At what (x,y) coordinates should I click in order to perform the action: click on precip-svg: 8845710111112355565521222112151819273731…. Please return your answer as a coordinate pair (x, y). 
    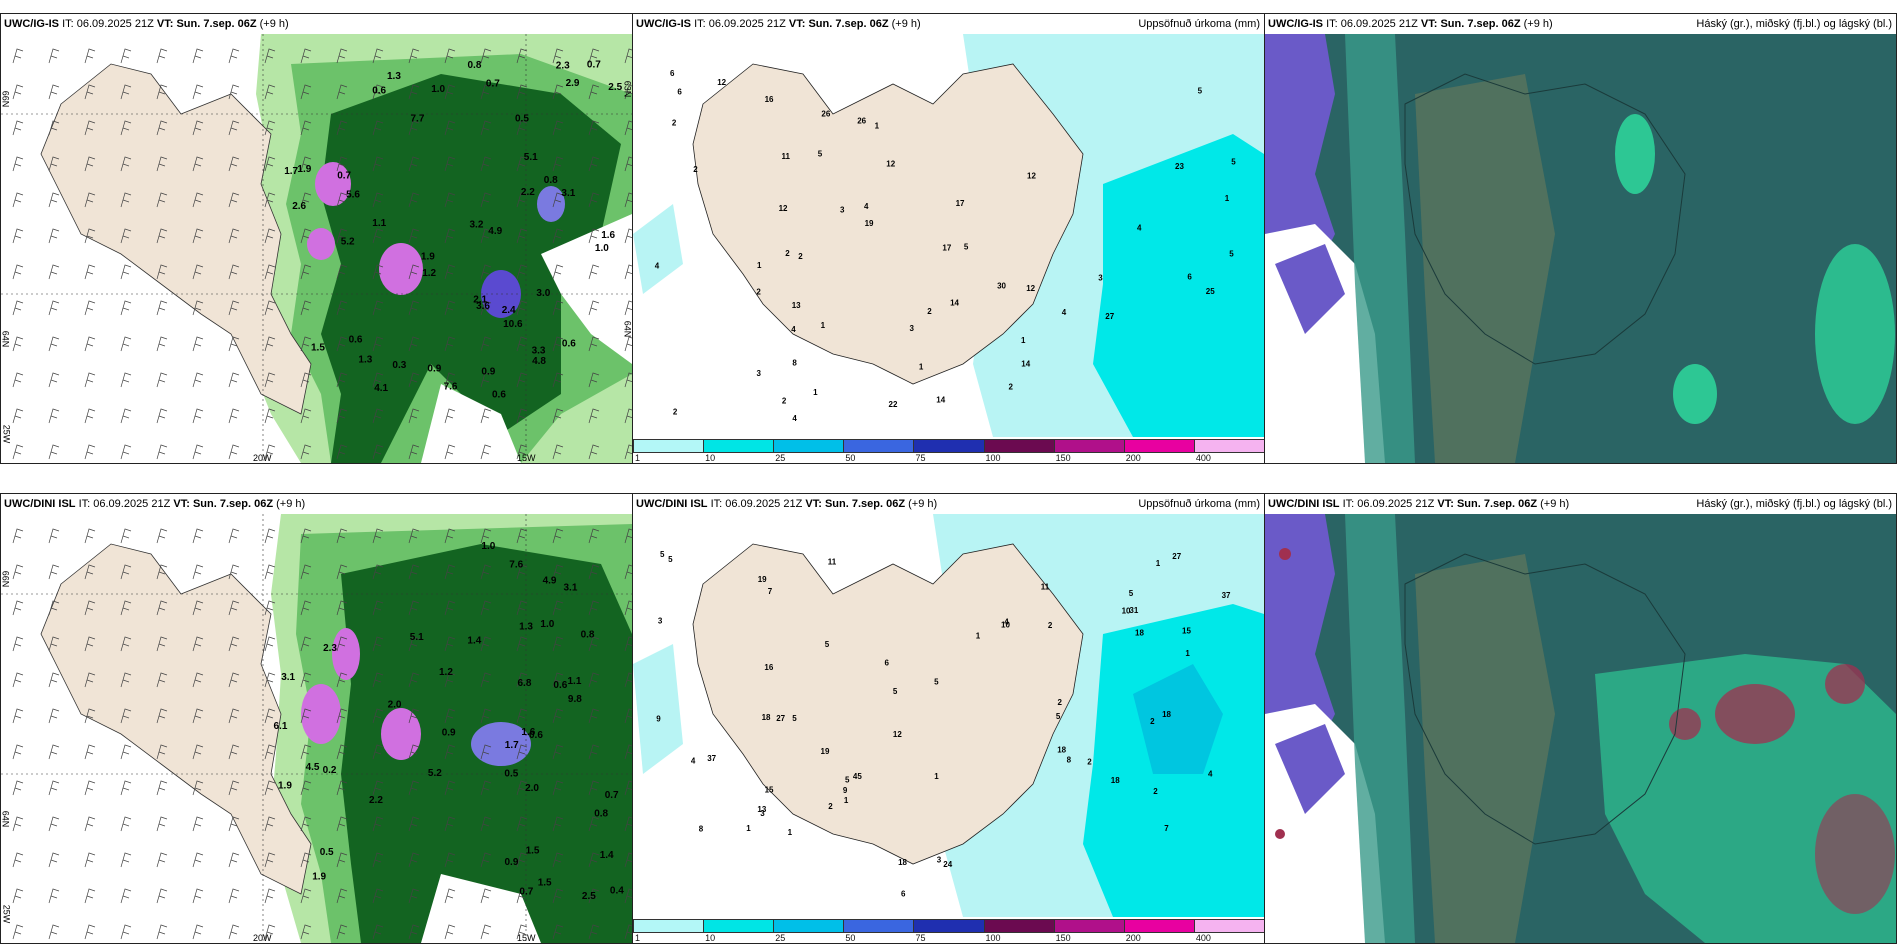
    Looking at the image, I should click on (948, 715).